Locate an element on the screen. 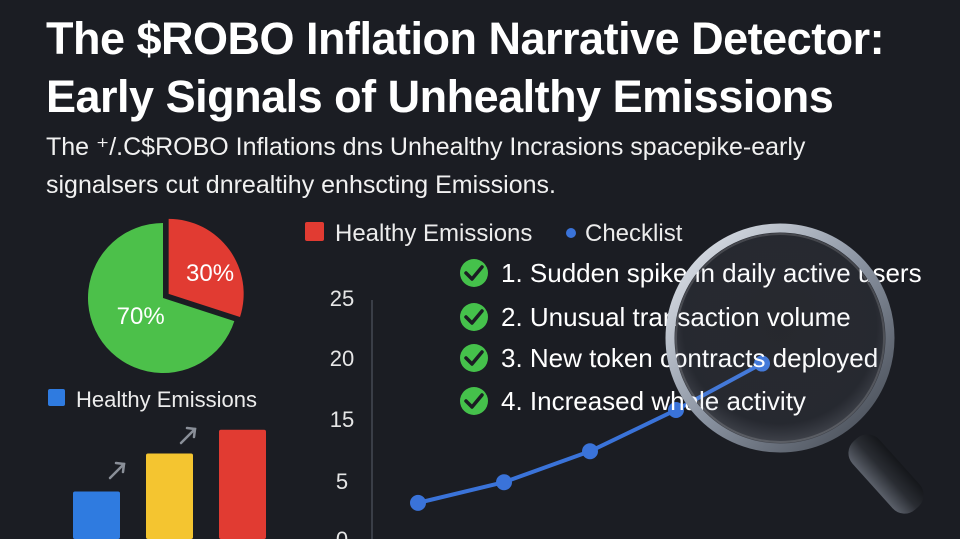 The height and width of the screenshot is (539, 960). y-tick-label: 25 is located at coordinates (342, 298).